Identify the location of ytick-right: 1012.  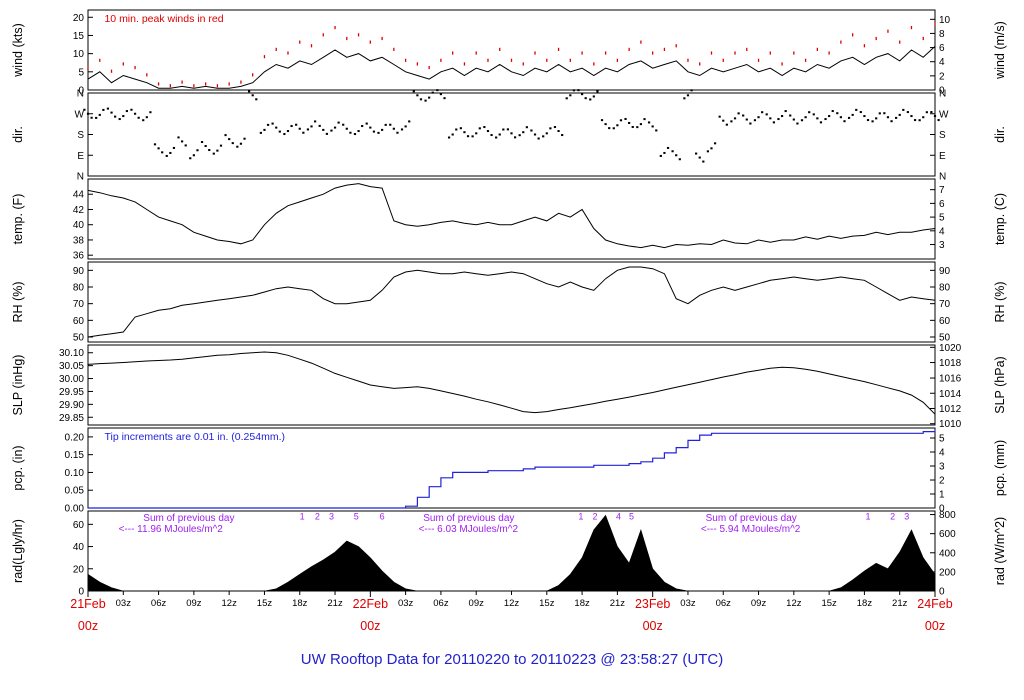
(950, 409).